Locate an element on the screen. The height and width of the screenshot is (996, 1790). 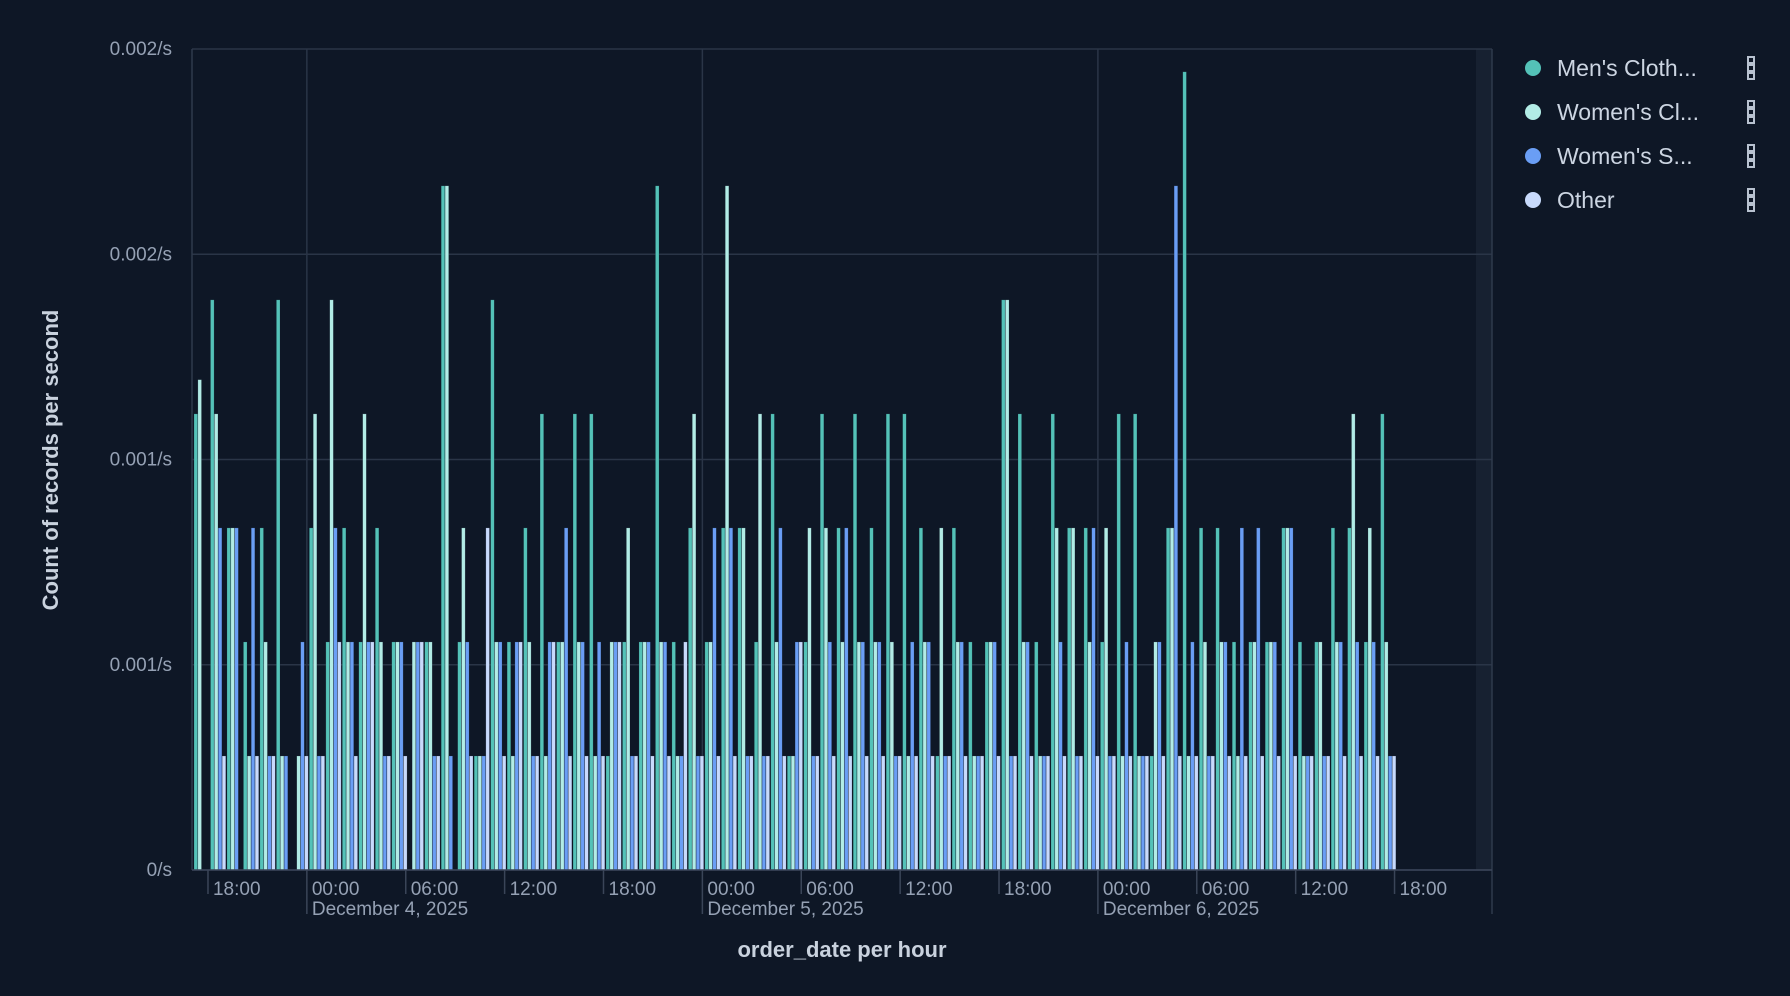
y-axis-title: Count of records per second is located at coordinates (50, 460).